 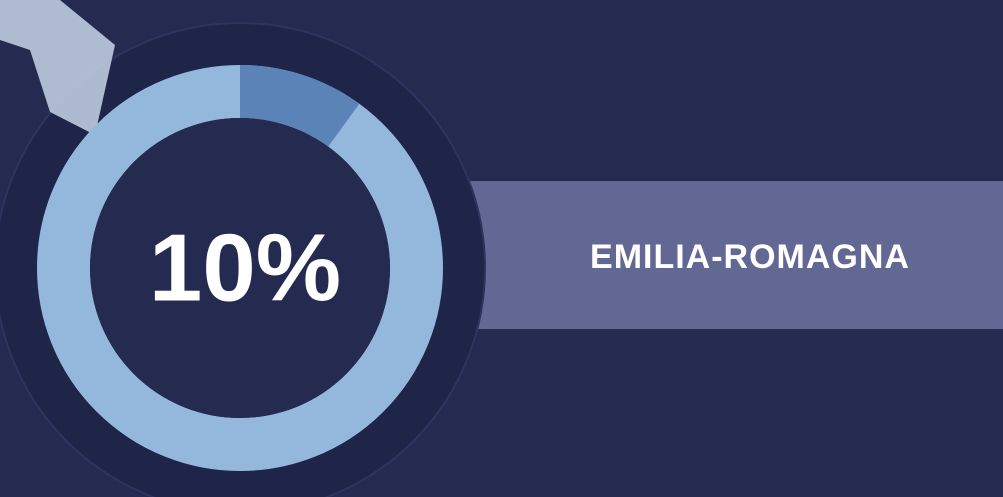 I want to click on decoration, so click(x=57, y=67).